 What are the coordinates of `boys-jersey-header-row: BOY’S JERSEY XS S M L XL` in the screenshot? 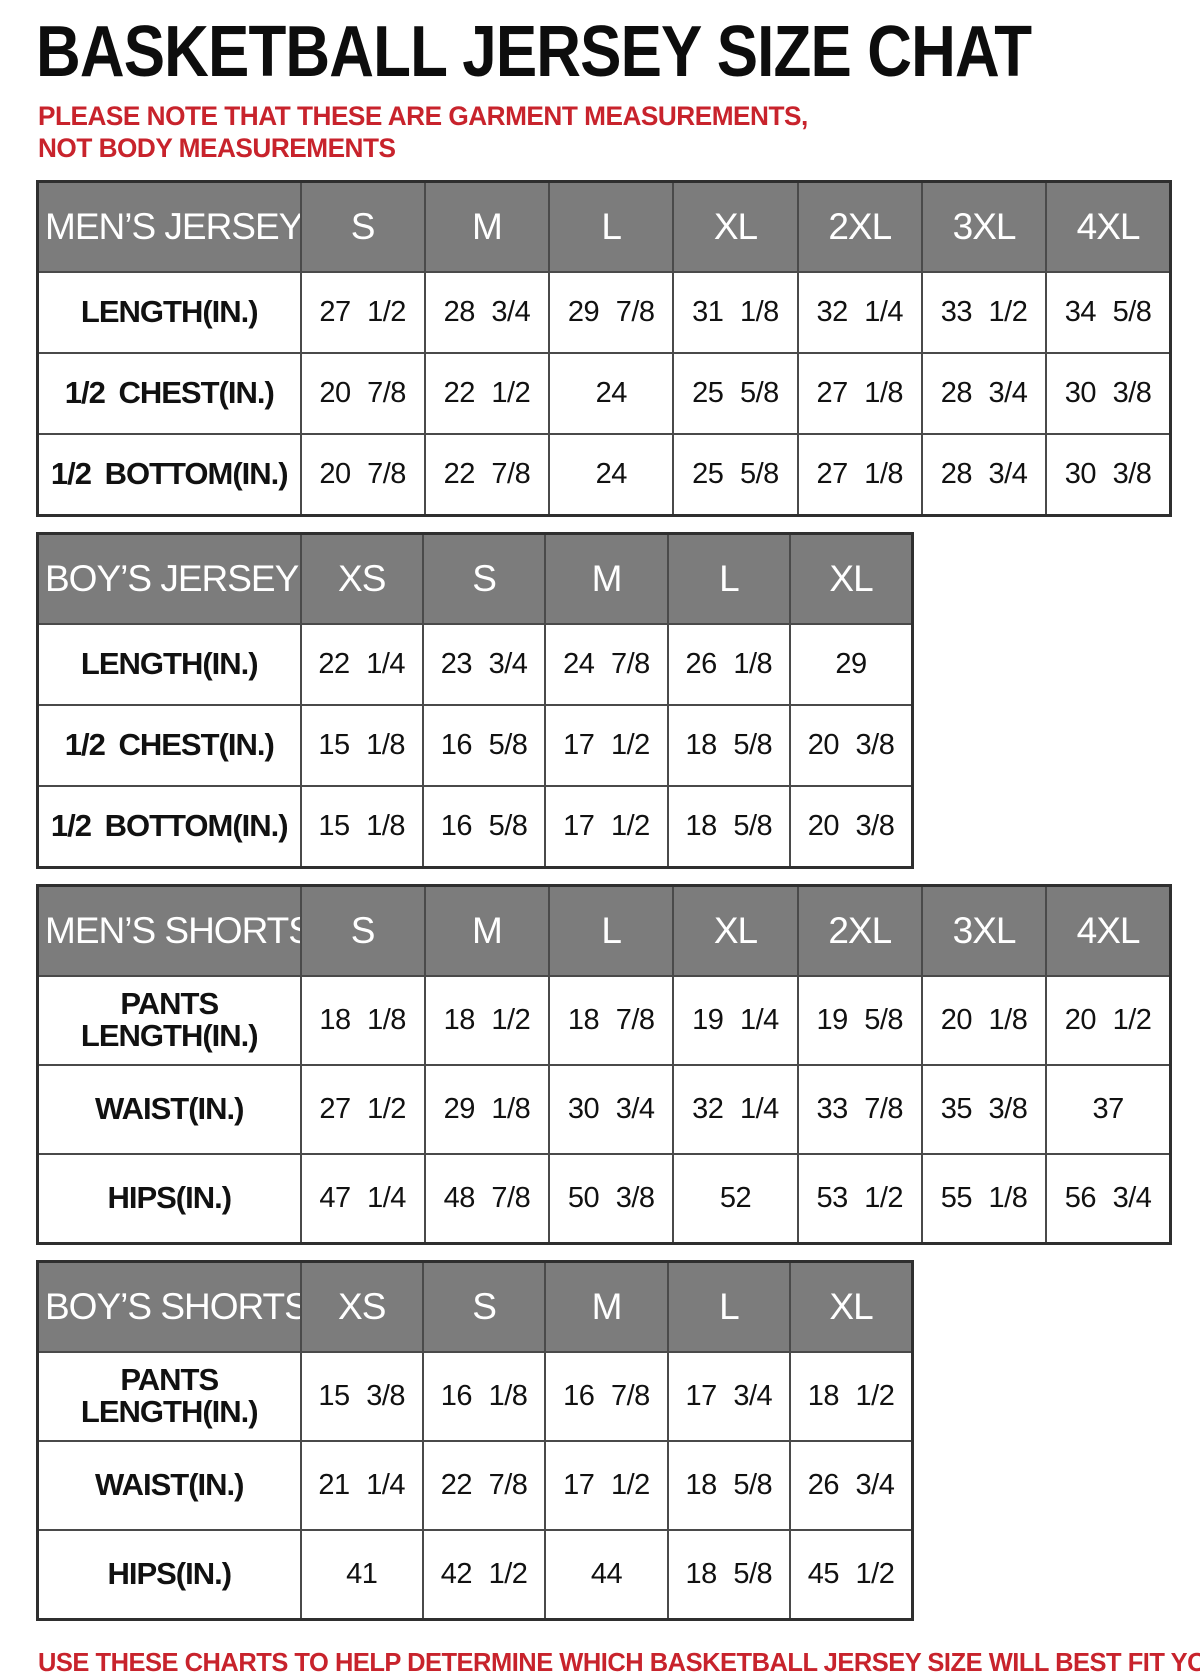 It's located at (475, 578).